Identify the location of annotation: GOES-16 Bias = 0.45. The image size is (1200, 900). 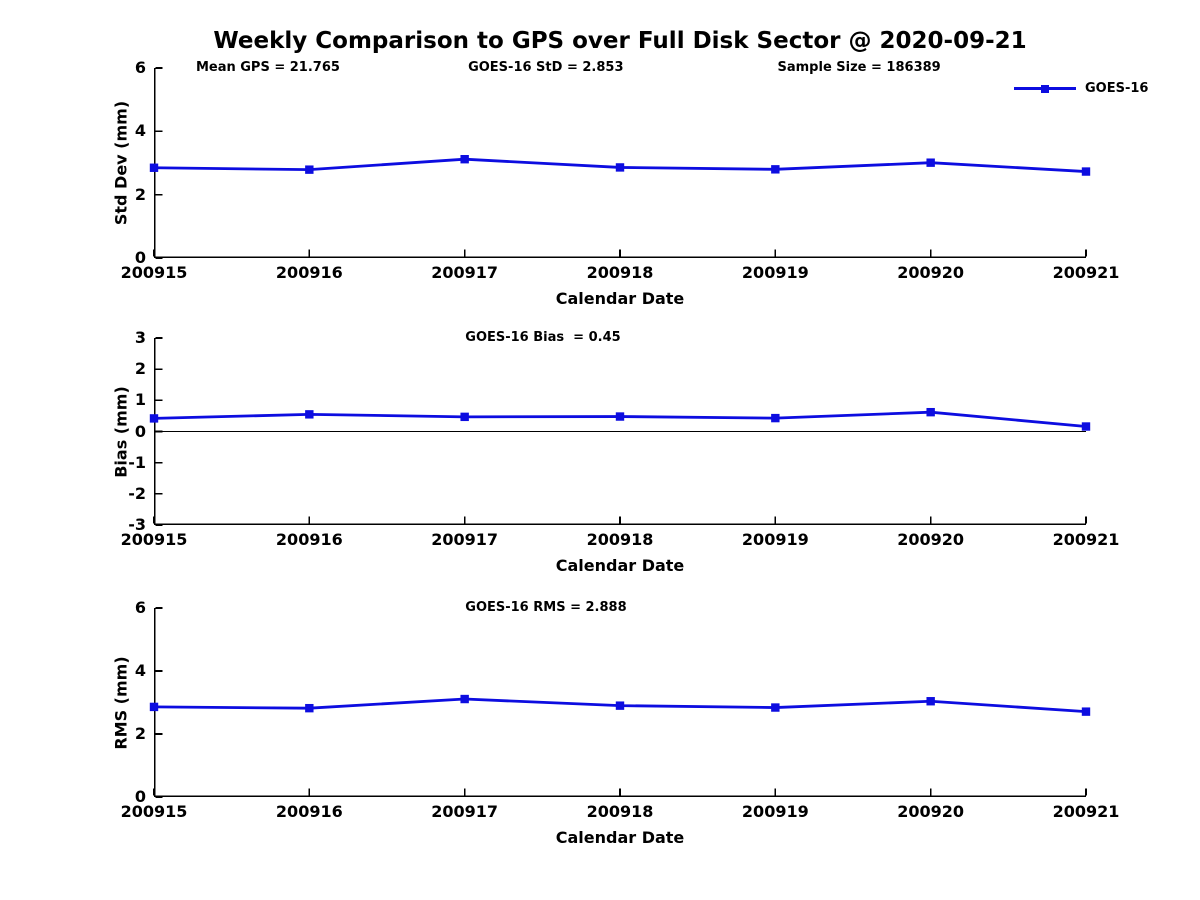
(543, 337).